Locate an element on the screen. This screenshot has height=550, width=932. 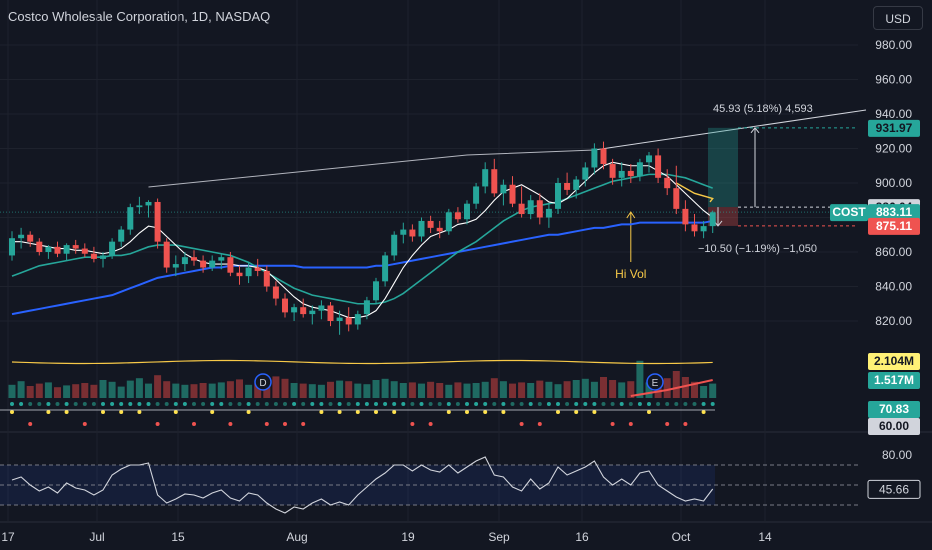
indicator-value-label-bg is located at coordinates (894, 409).